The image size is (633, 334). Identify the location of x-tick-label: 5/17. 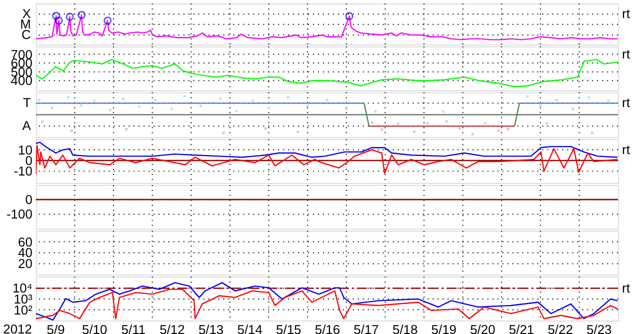
(366, 328).